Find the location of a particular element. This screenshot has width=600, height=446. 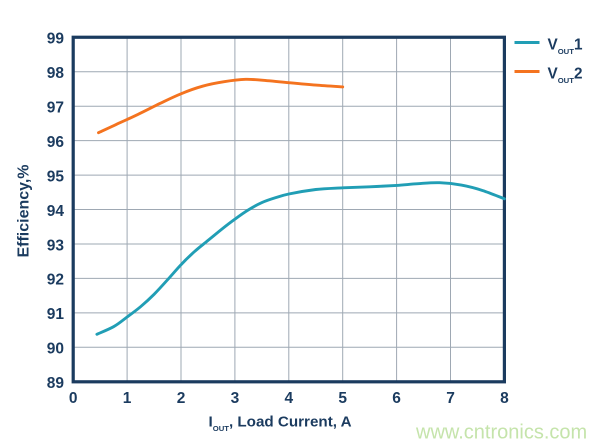

svg-text: 94 is located at coordinates (56, 211).